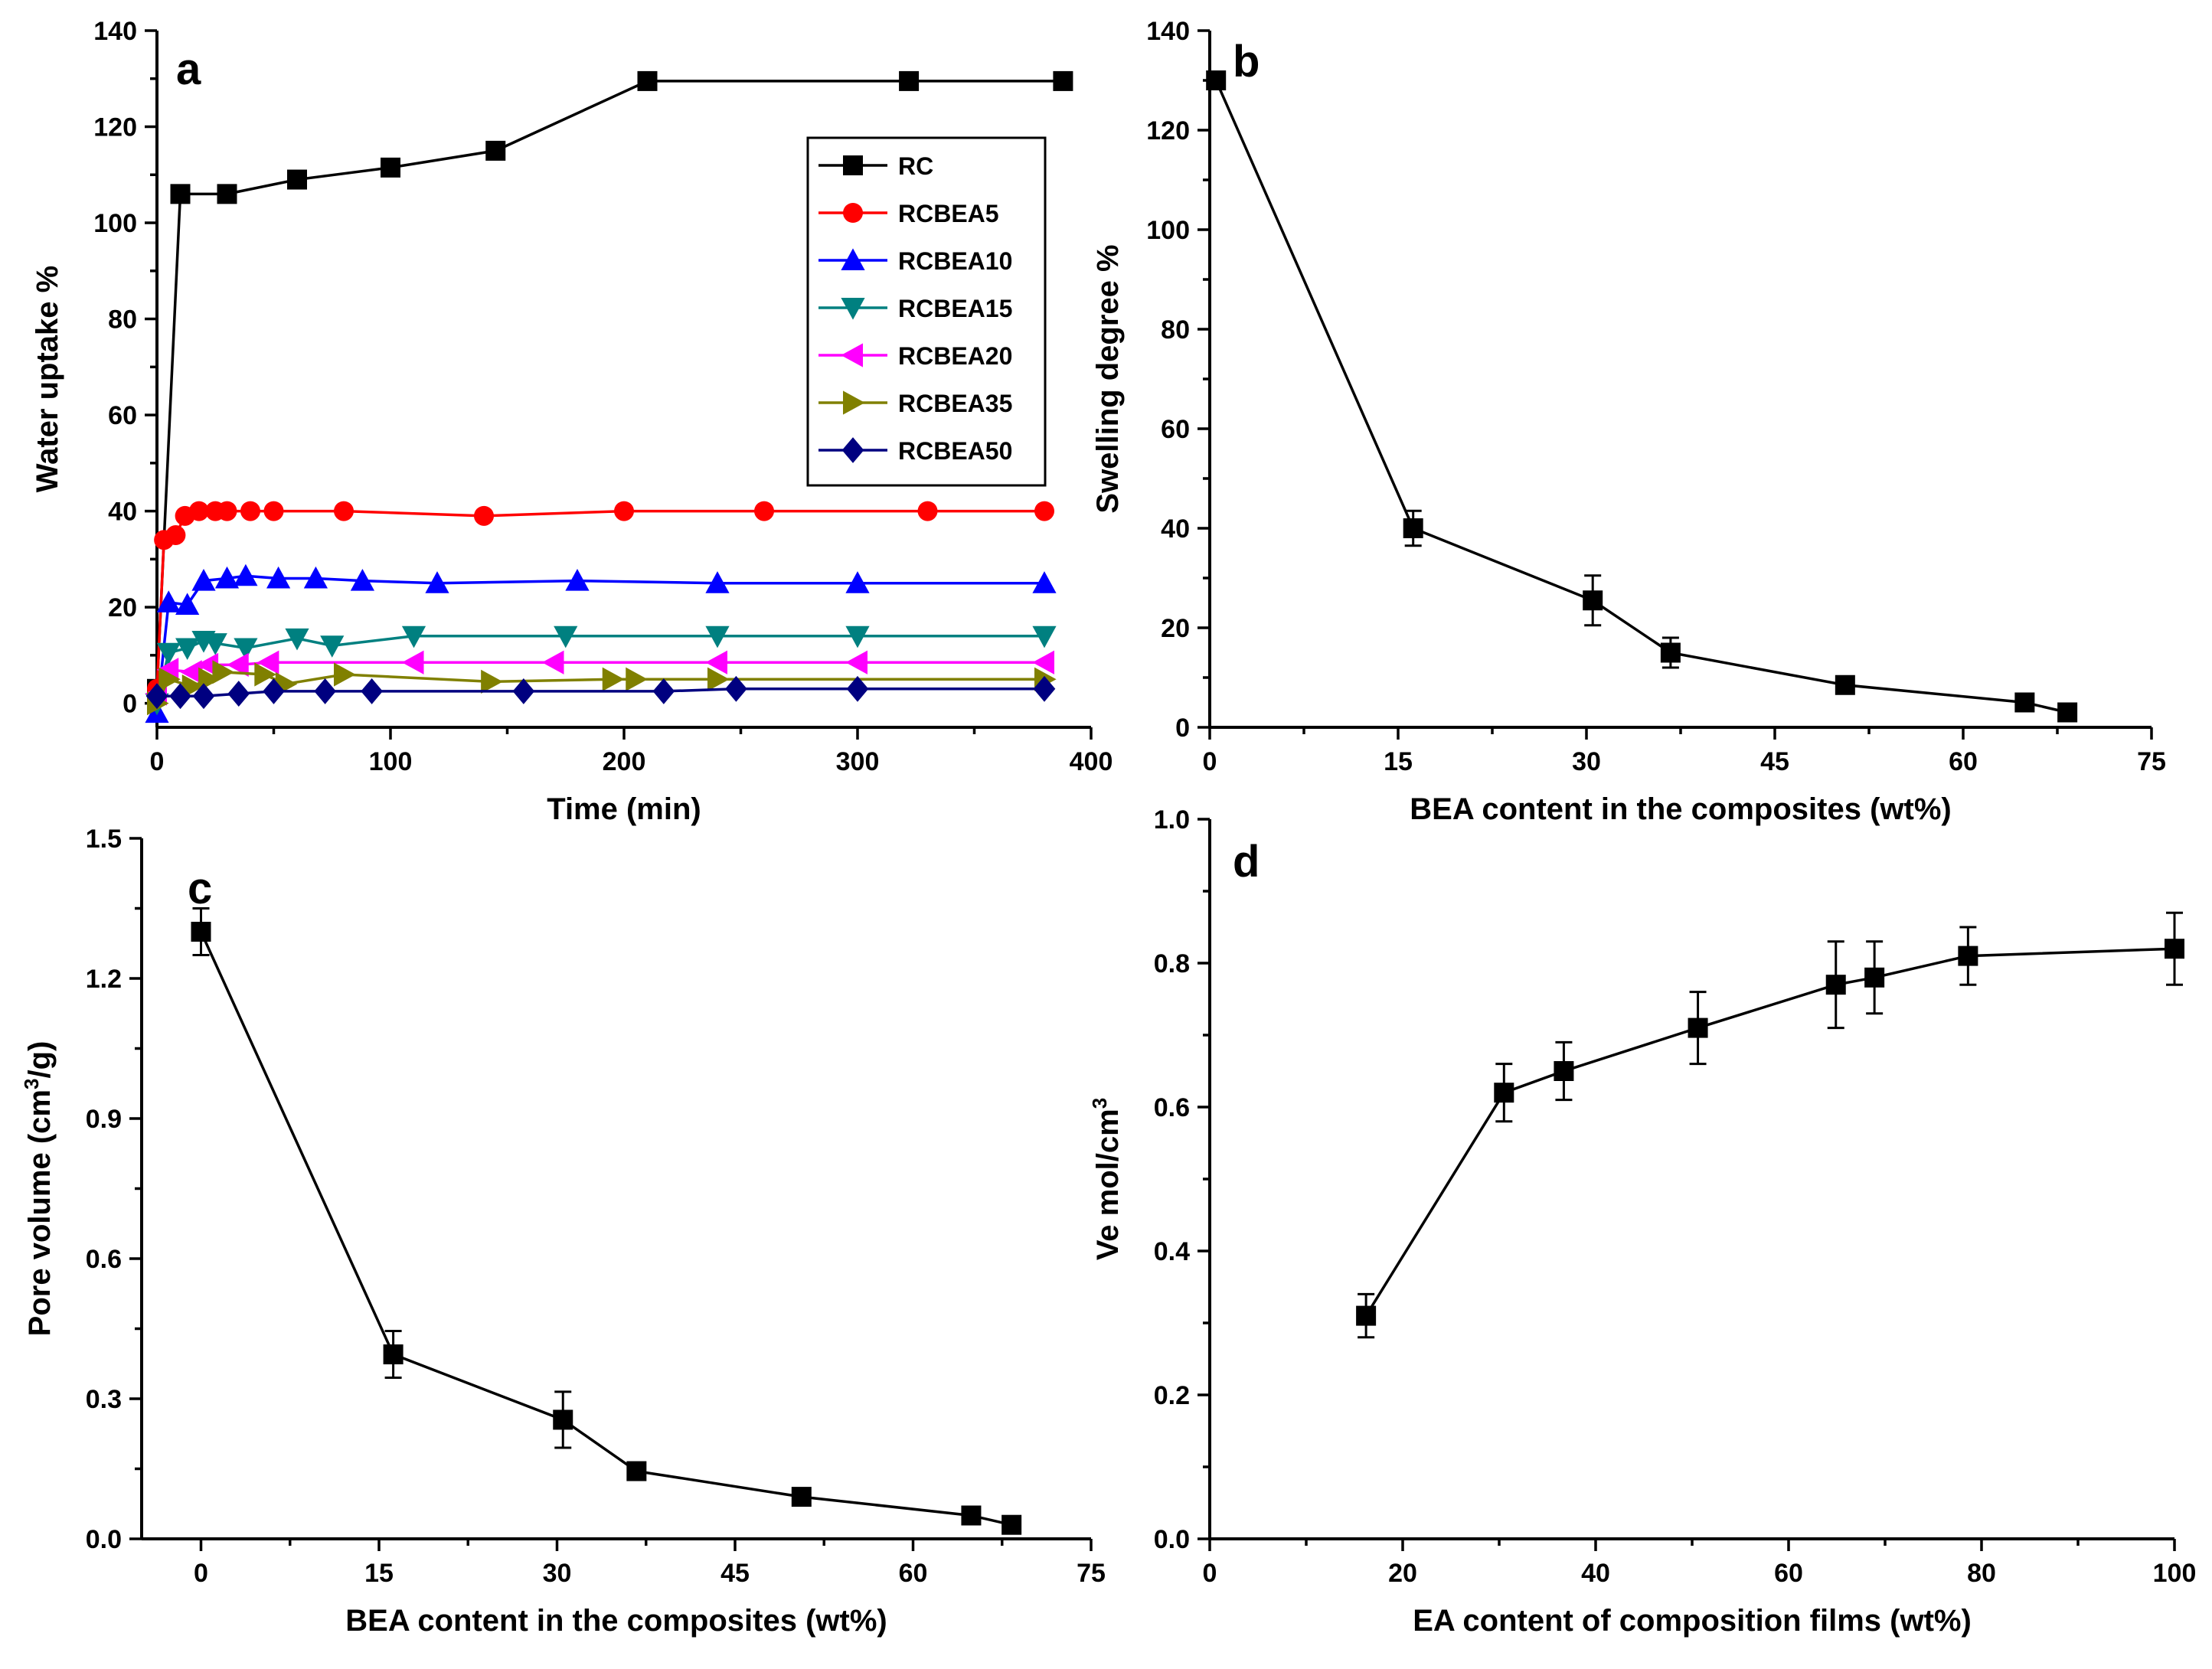 This screenshot has height=1669, width=2212. Describe the element at coordinates (875, 166) in the screenshot. I see `legend-item: RC` at that location.